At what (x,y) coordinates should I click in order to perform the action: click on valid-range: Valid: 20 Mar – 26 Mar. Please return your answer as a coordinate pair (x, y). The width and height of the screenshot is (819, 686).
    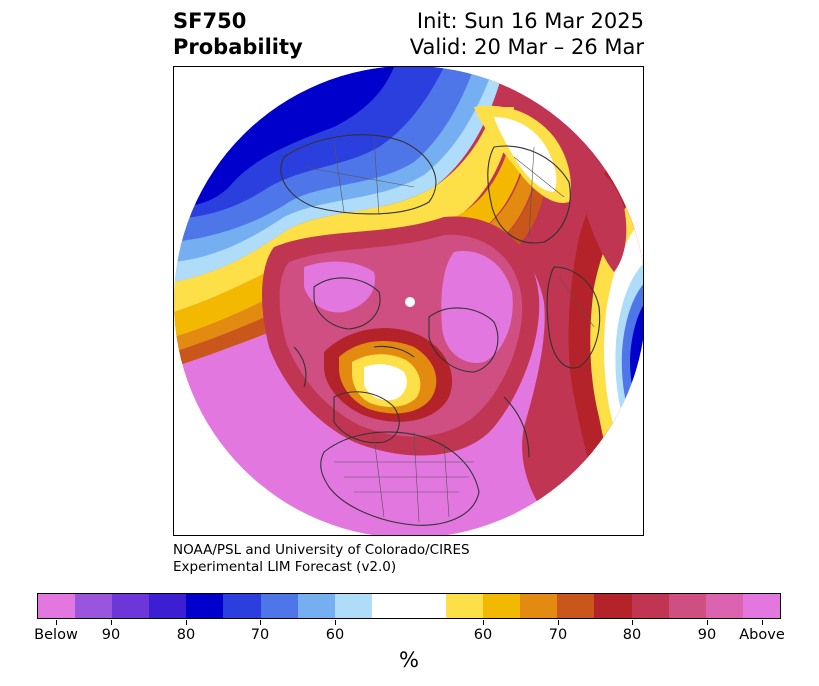
    Looking at the image, I should click on (526, 47).